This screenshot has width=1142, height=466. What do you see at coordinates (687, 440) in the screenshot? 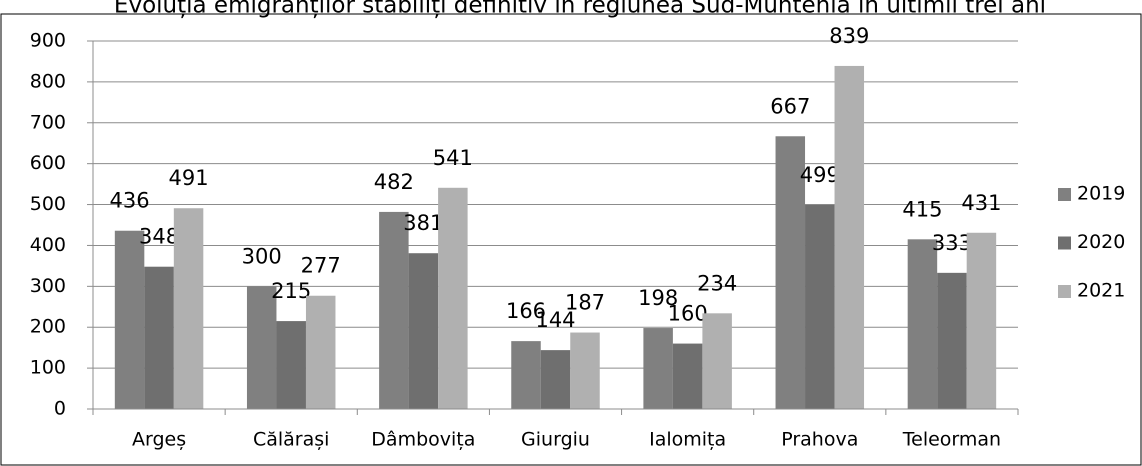
I see `x-tick-label: Ialomița` at bounding box center [687, 440].